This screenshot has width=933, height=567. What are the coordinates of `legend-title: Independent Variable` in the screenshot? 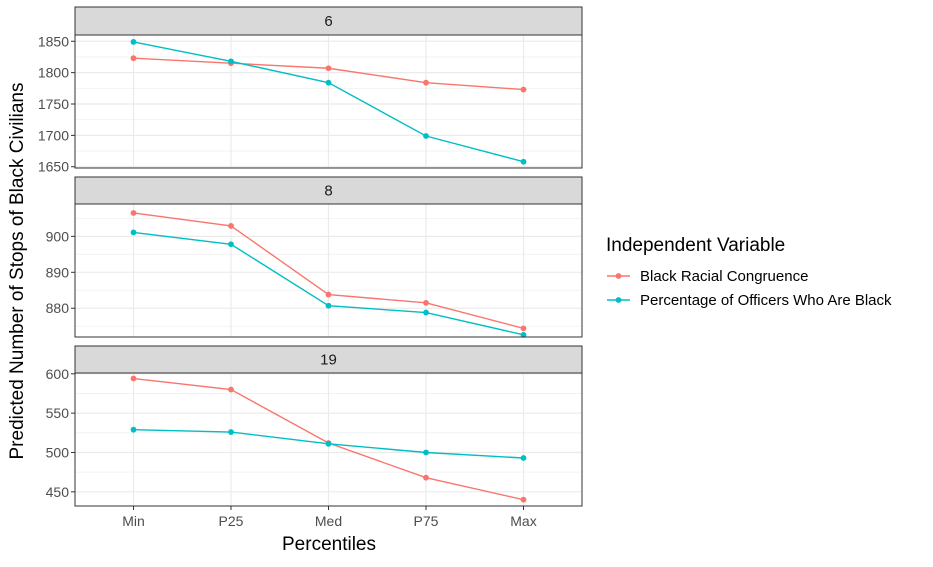 It's located at (695, 245).